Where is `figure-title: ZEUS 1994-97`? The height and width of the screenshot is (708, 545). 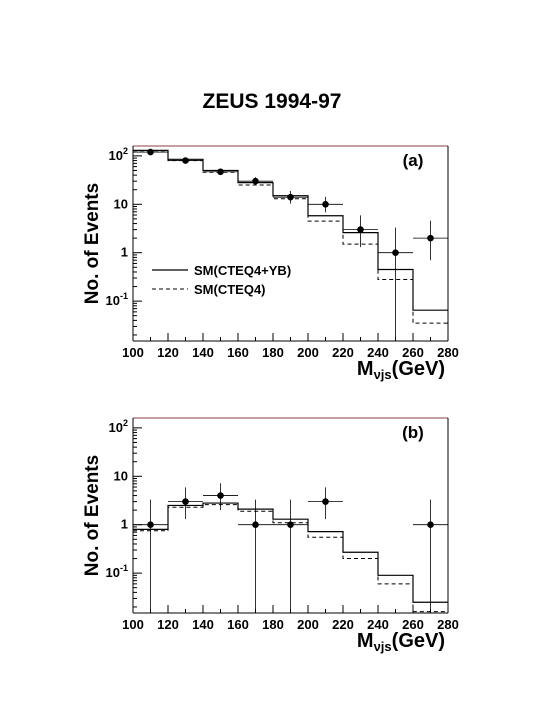
figure-title: ZEUS 1994-97 is located at coordinates (272, 101).